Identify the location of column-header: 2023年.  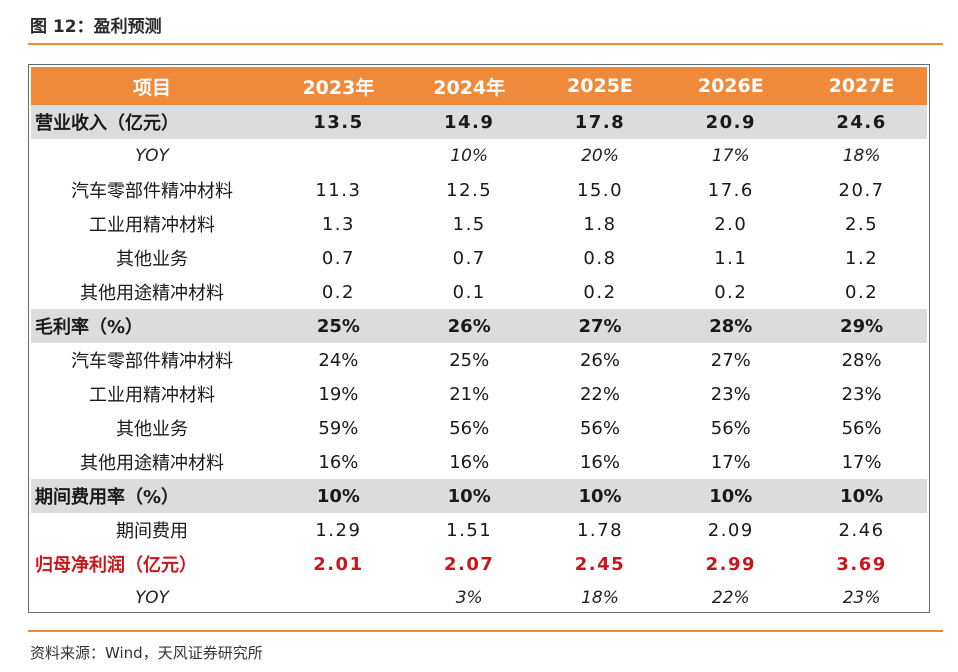
(338, 86).